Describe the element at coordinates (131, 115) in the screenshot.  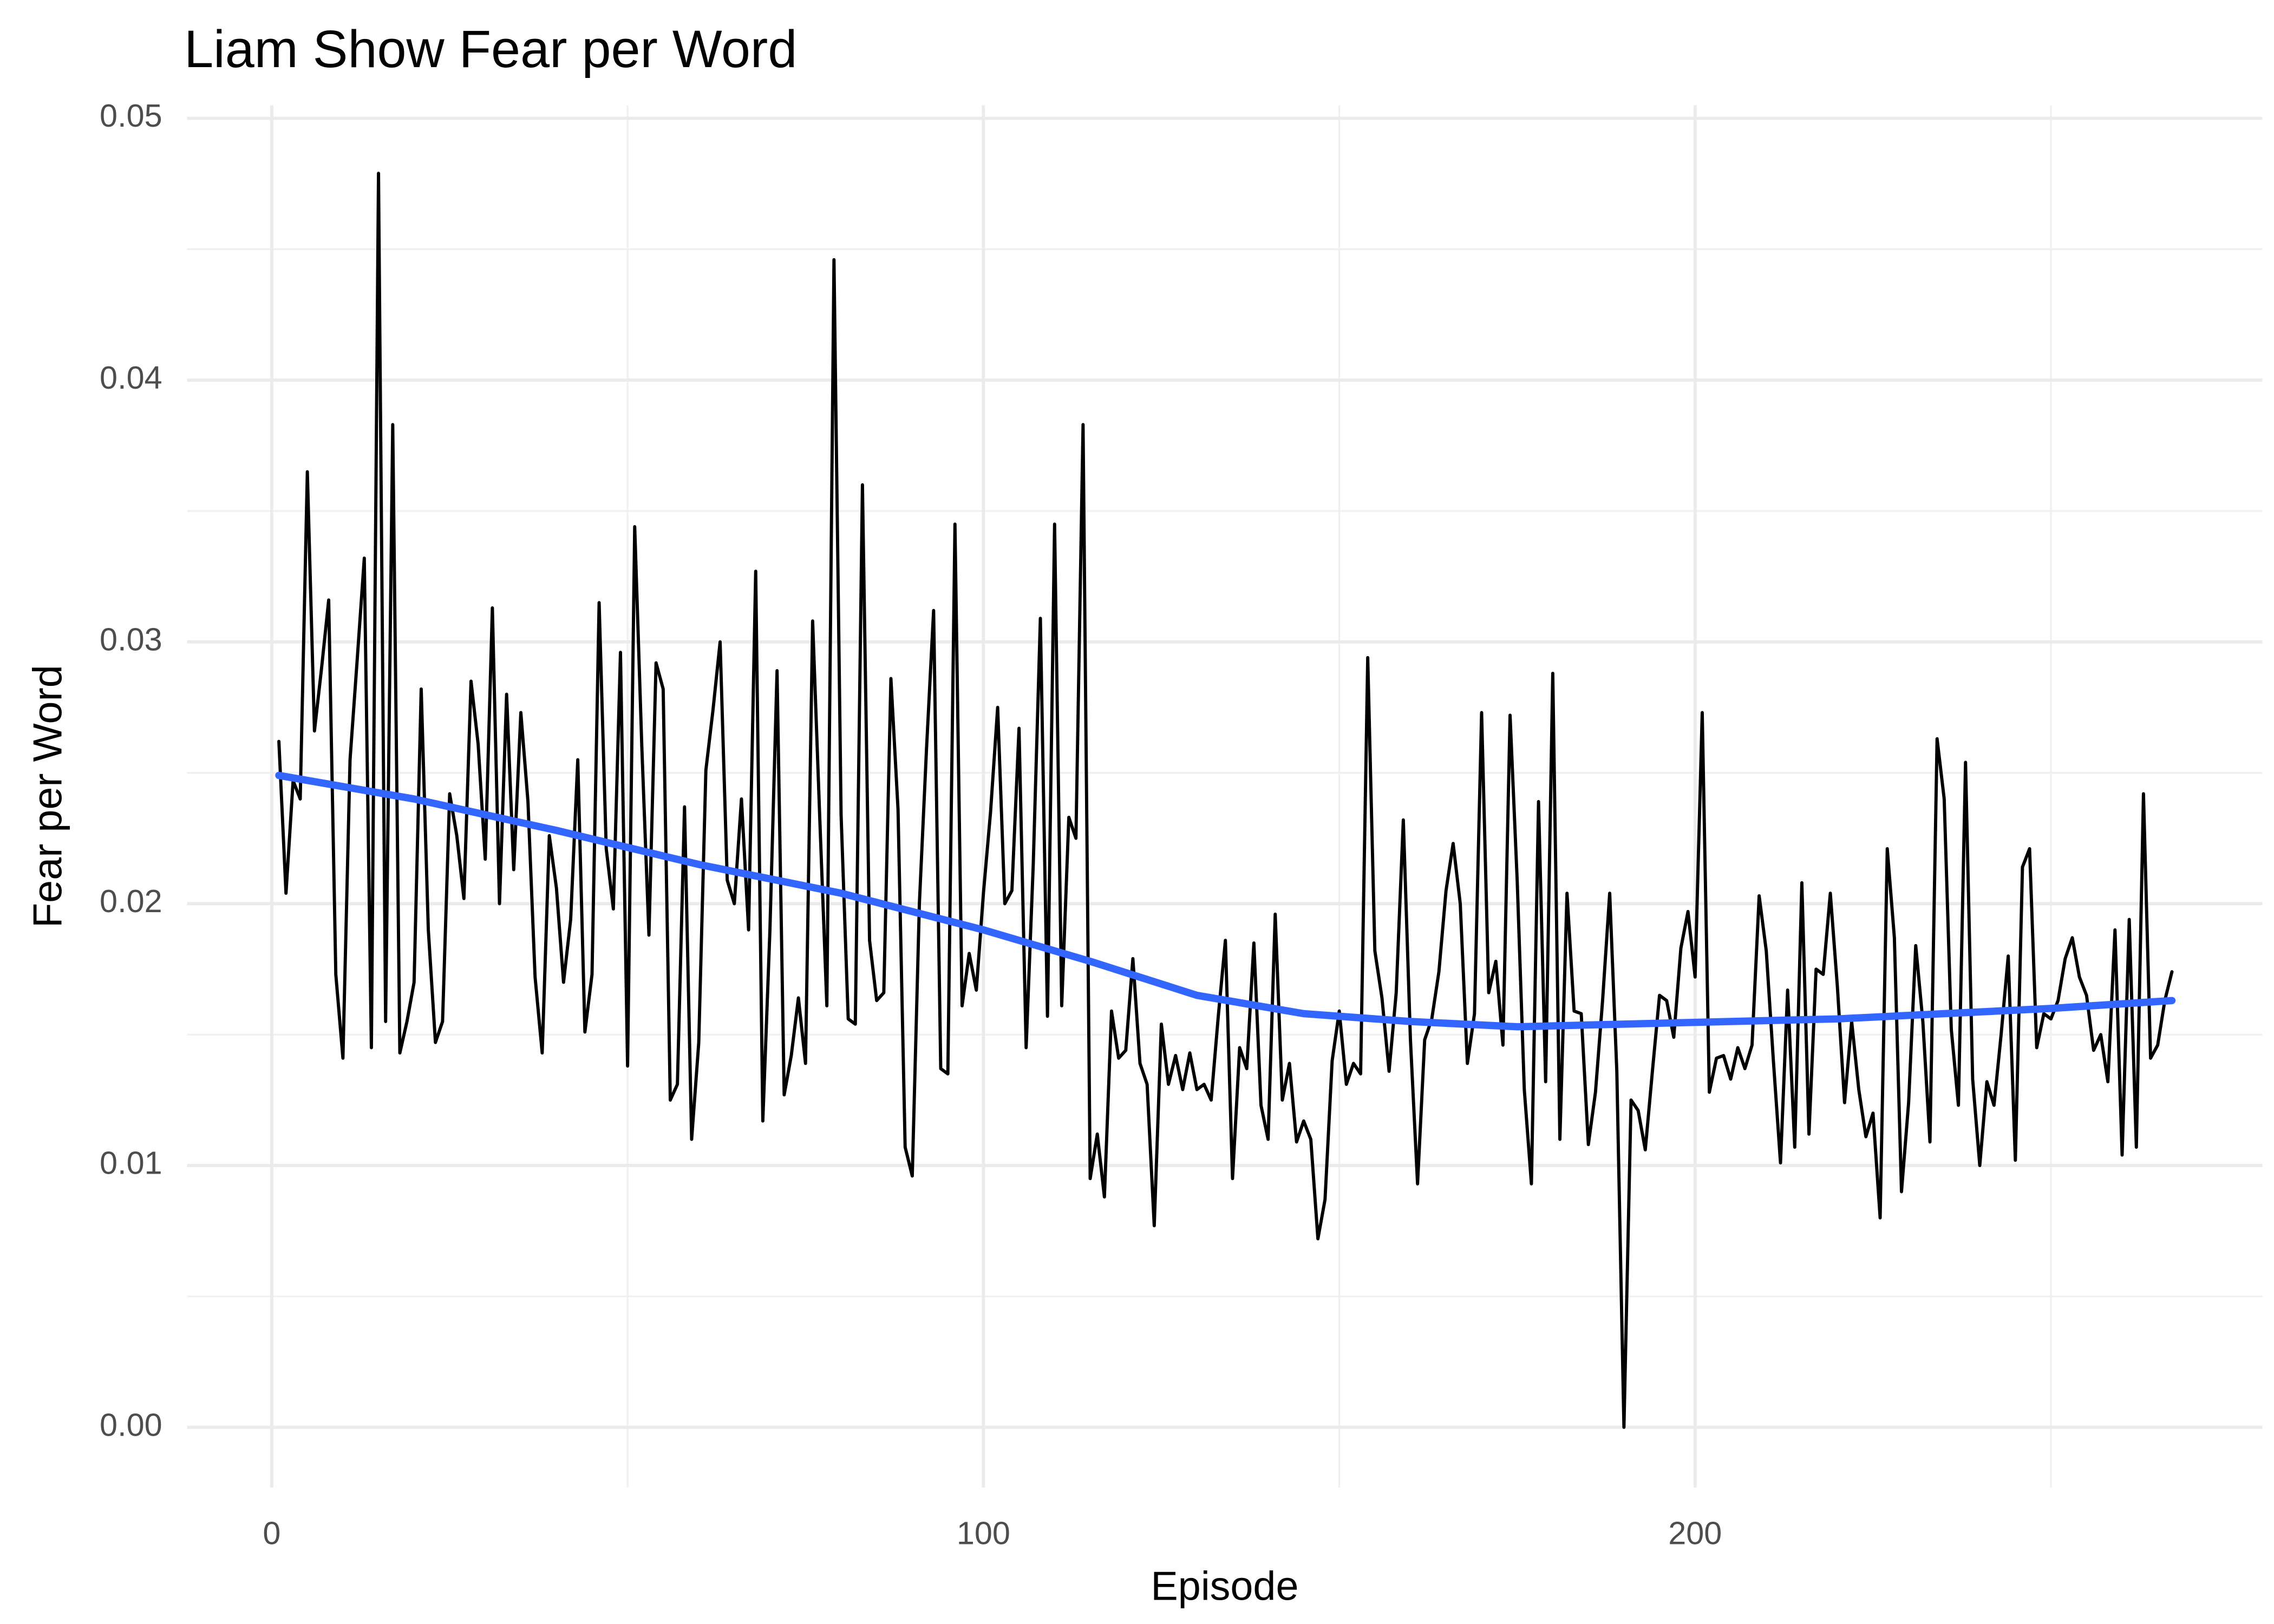
I see `y-tick-label: 0.05` at that location.